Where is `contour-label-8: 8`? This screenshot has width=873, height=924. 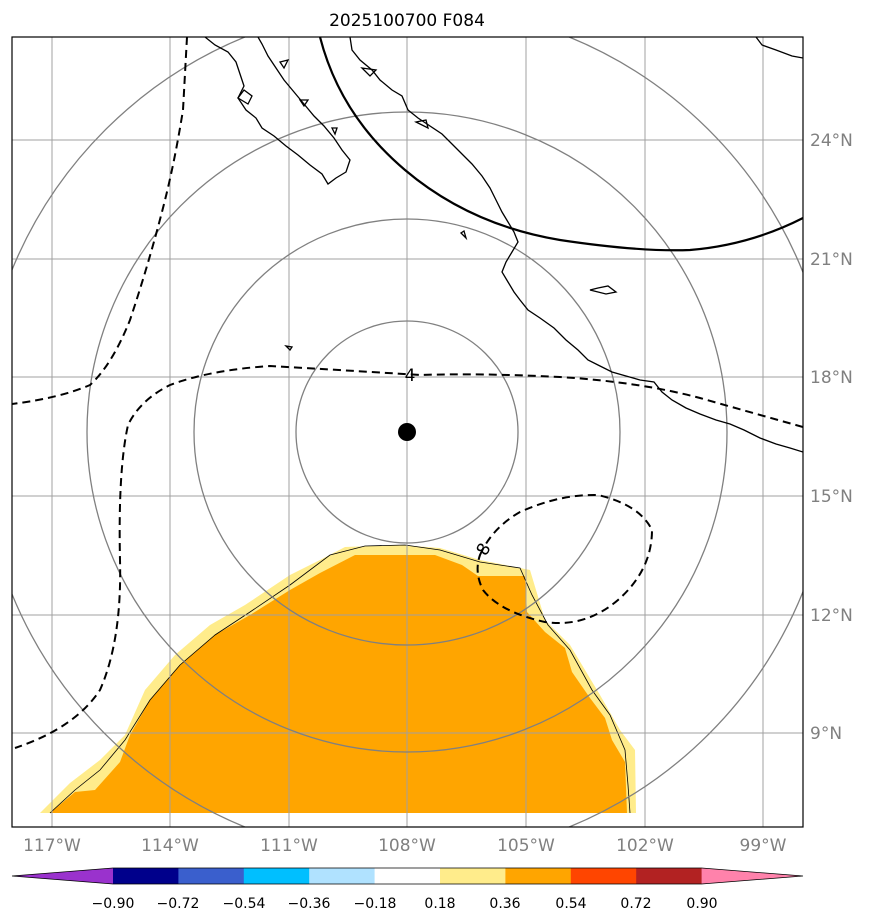
contour-label-8: 8 is located at coordinates (484, 549).